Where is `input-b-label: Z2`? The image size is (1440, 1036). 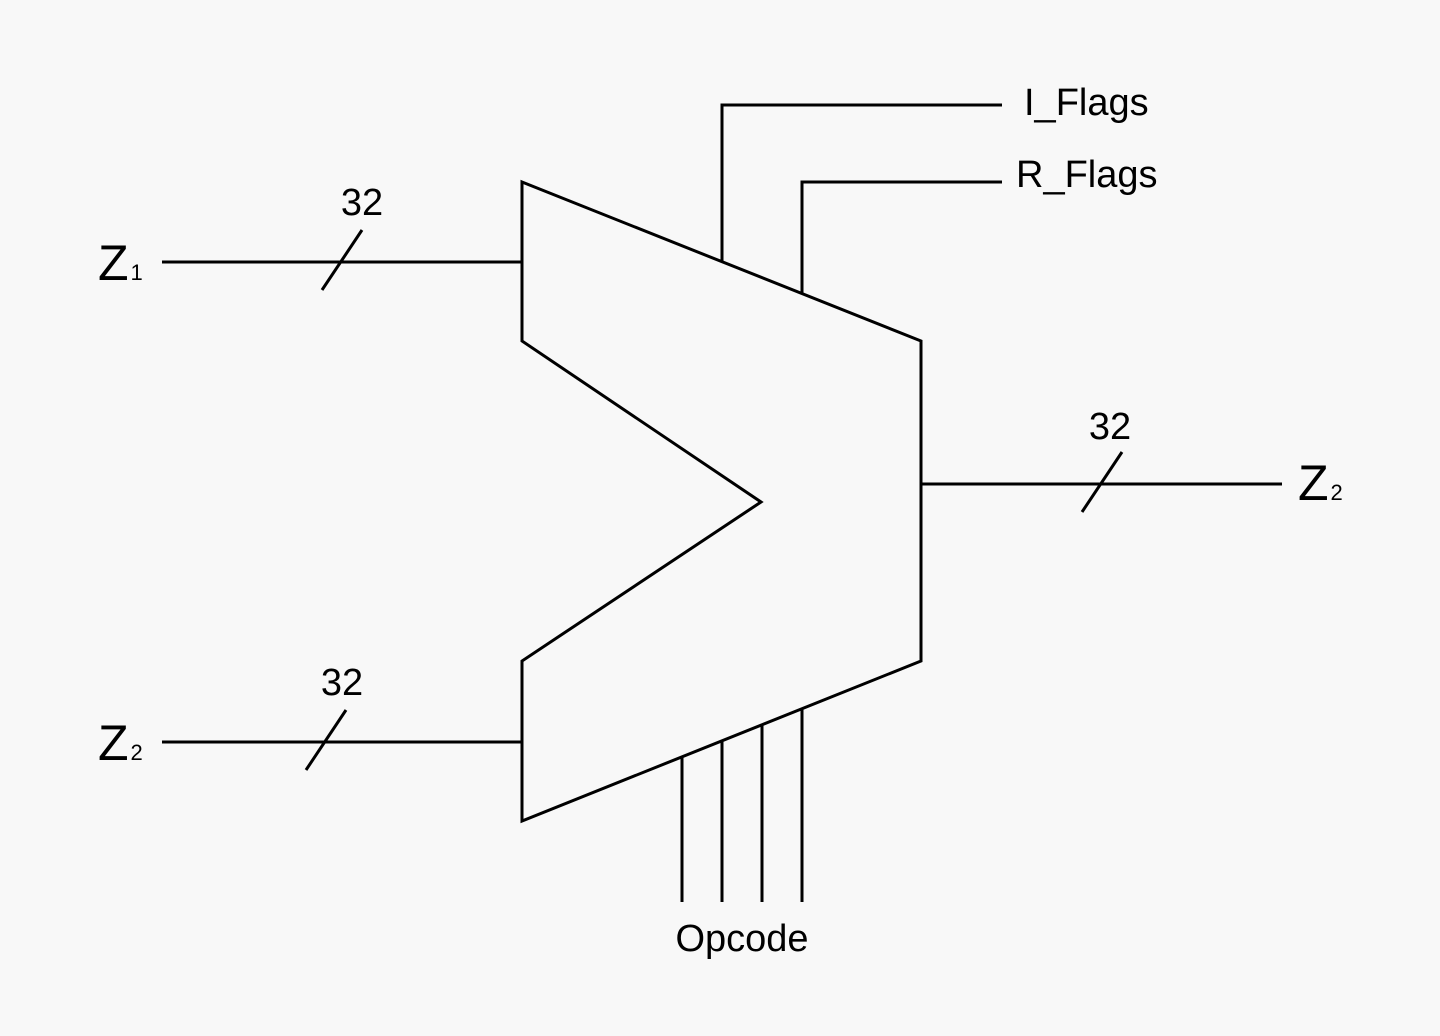
input-b-label: Z2 is located at coordinates (120, 743).